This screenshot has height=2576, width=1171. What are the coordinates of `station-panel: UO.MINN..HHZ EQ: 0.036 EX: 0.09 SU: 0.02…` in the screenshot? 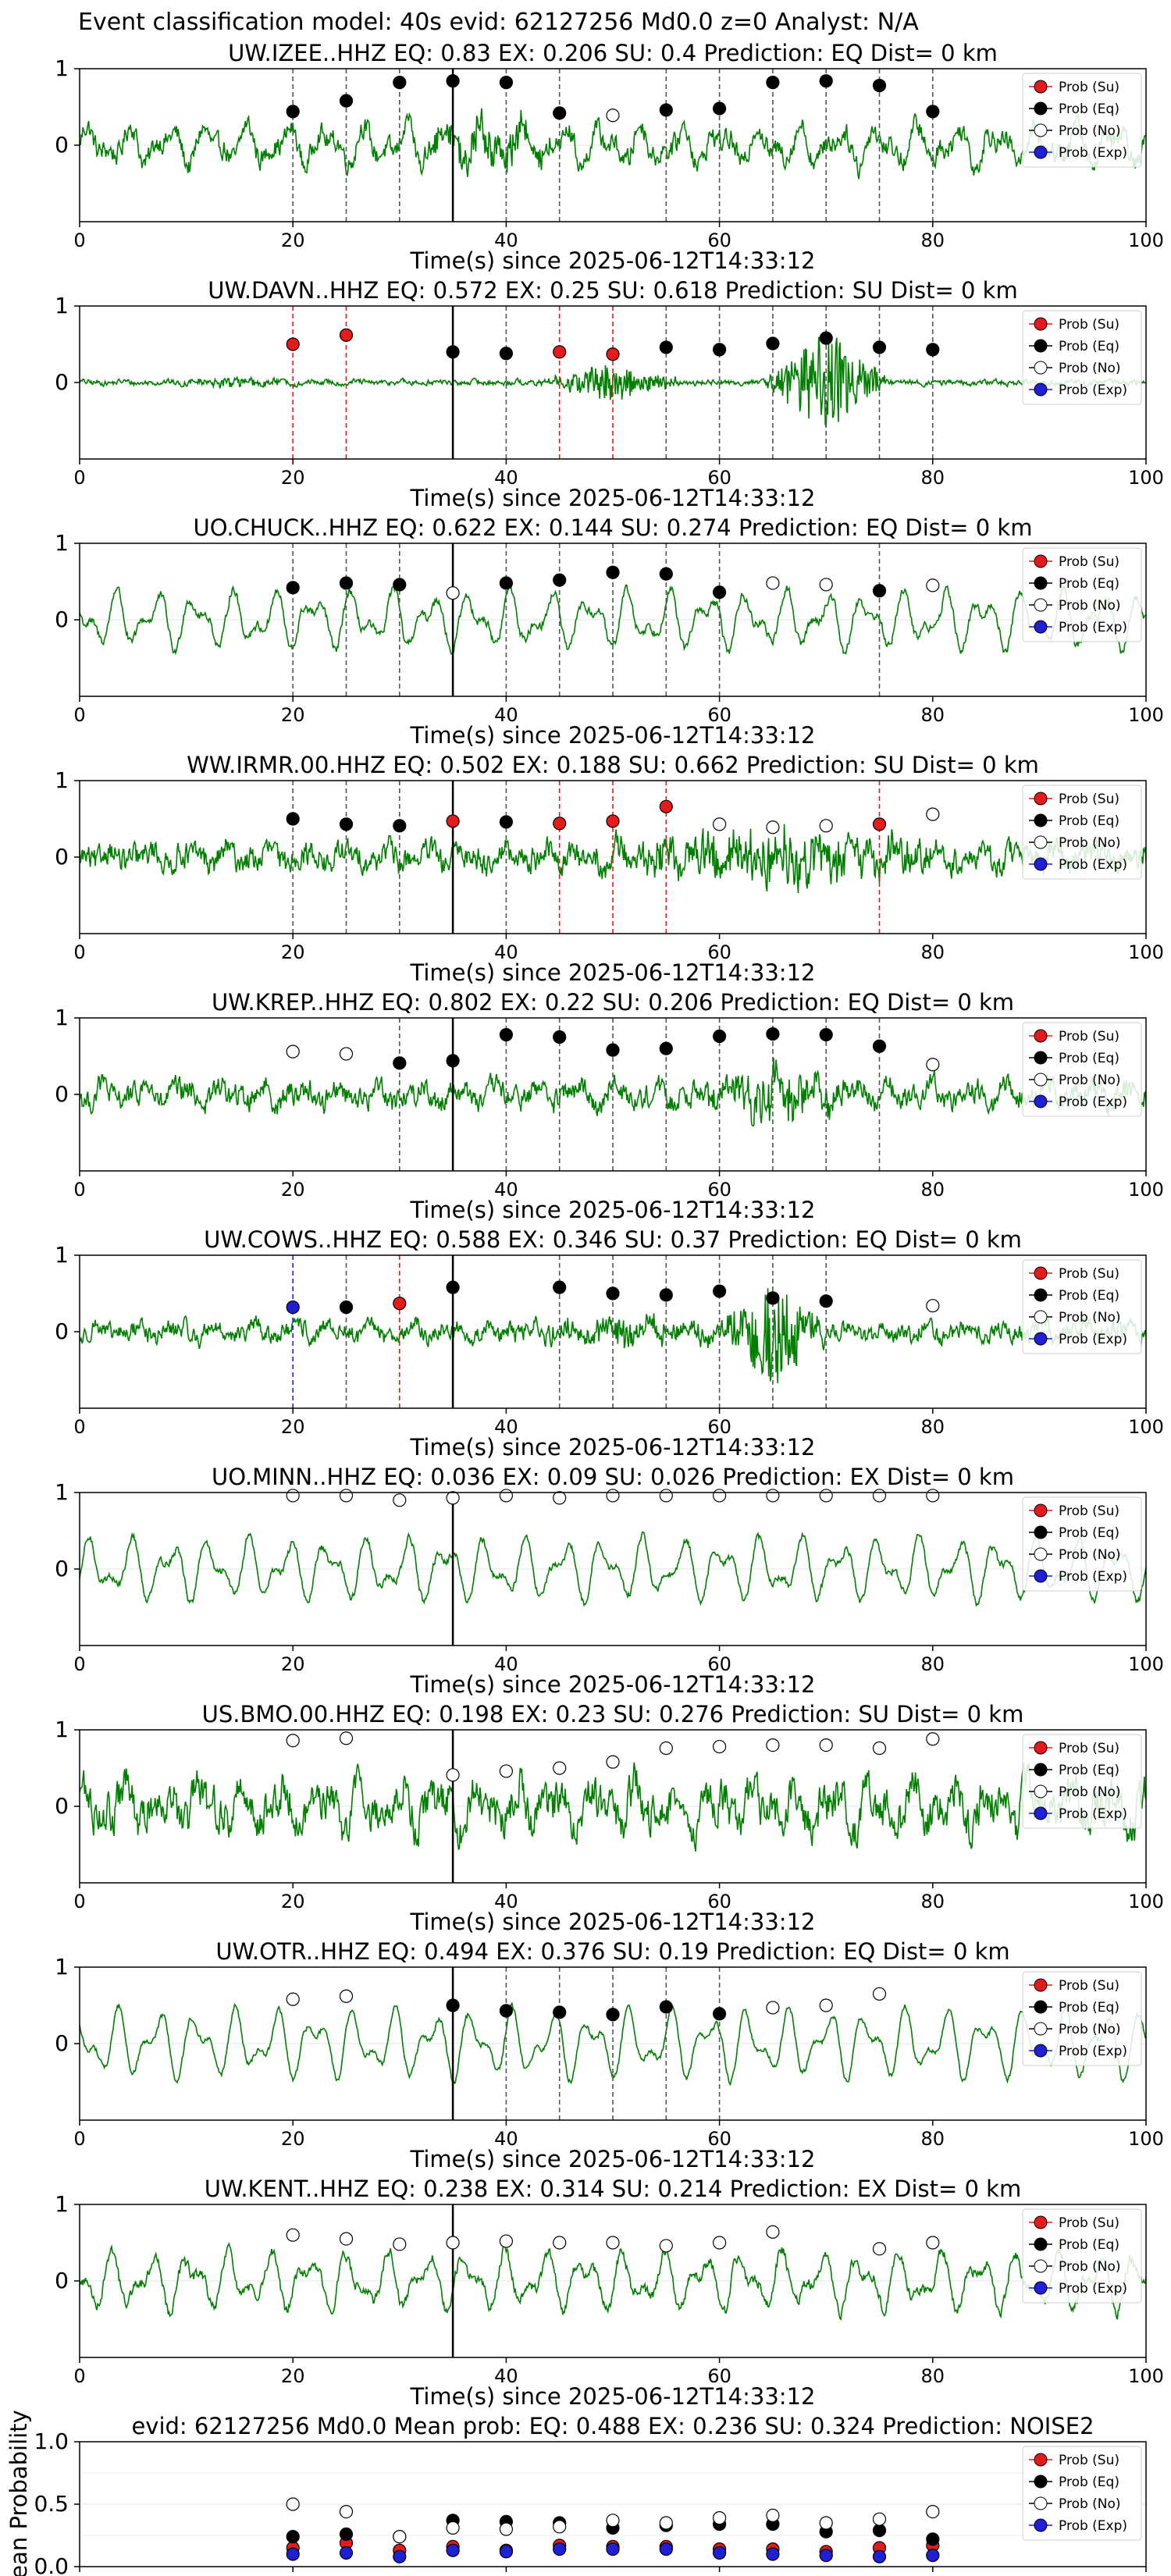 It's located at (609, 1581).